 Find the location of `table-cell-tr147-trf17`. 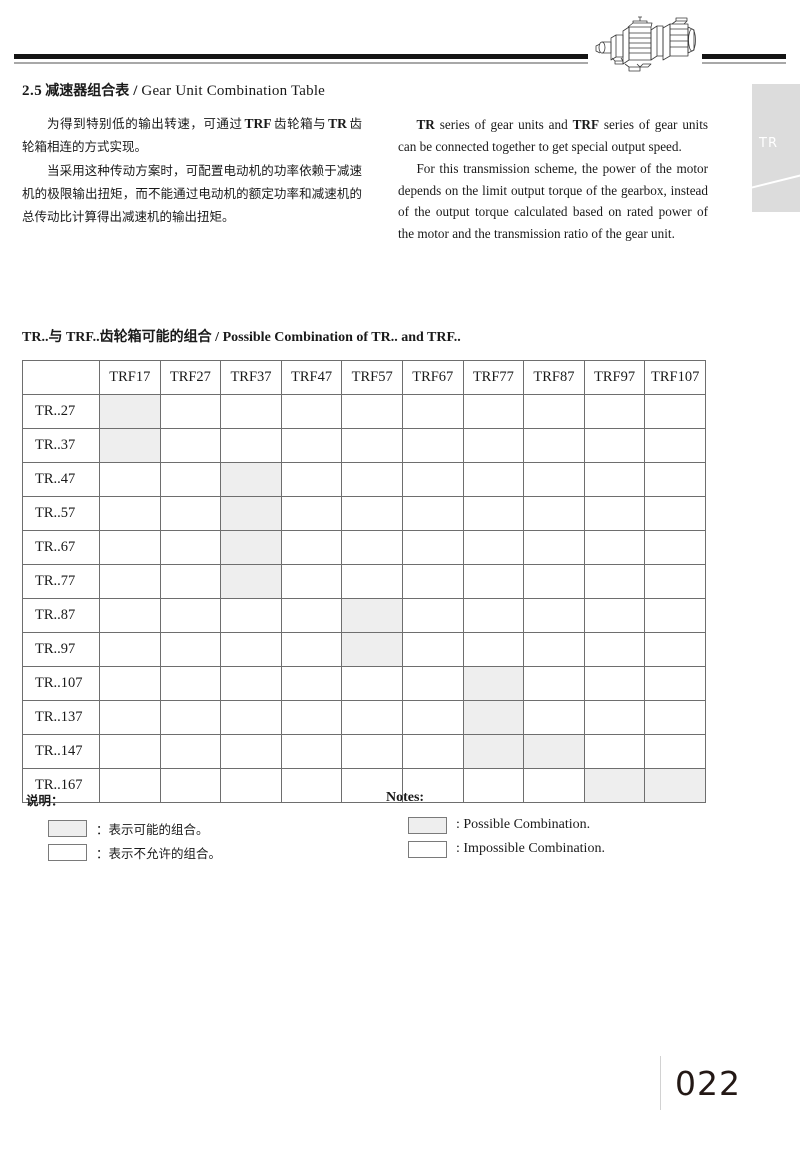

table-cell-tr147-trf17 is located at coordinates (130, 751).